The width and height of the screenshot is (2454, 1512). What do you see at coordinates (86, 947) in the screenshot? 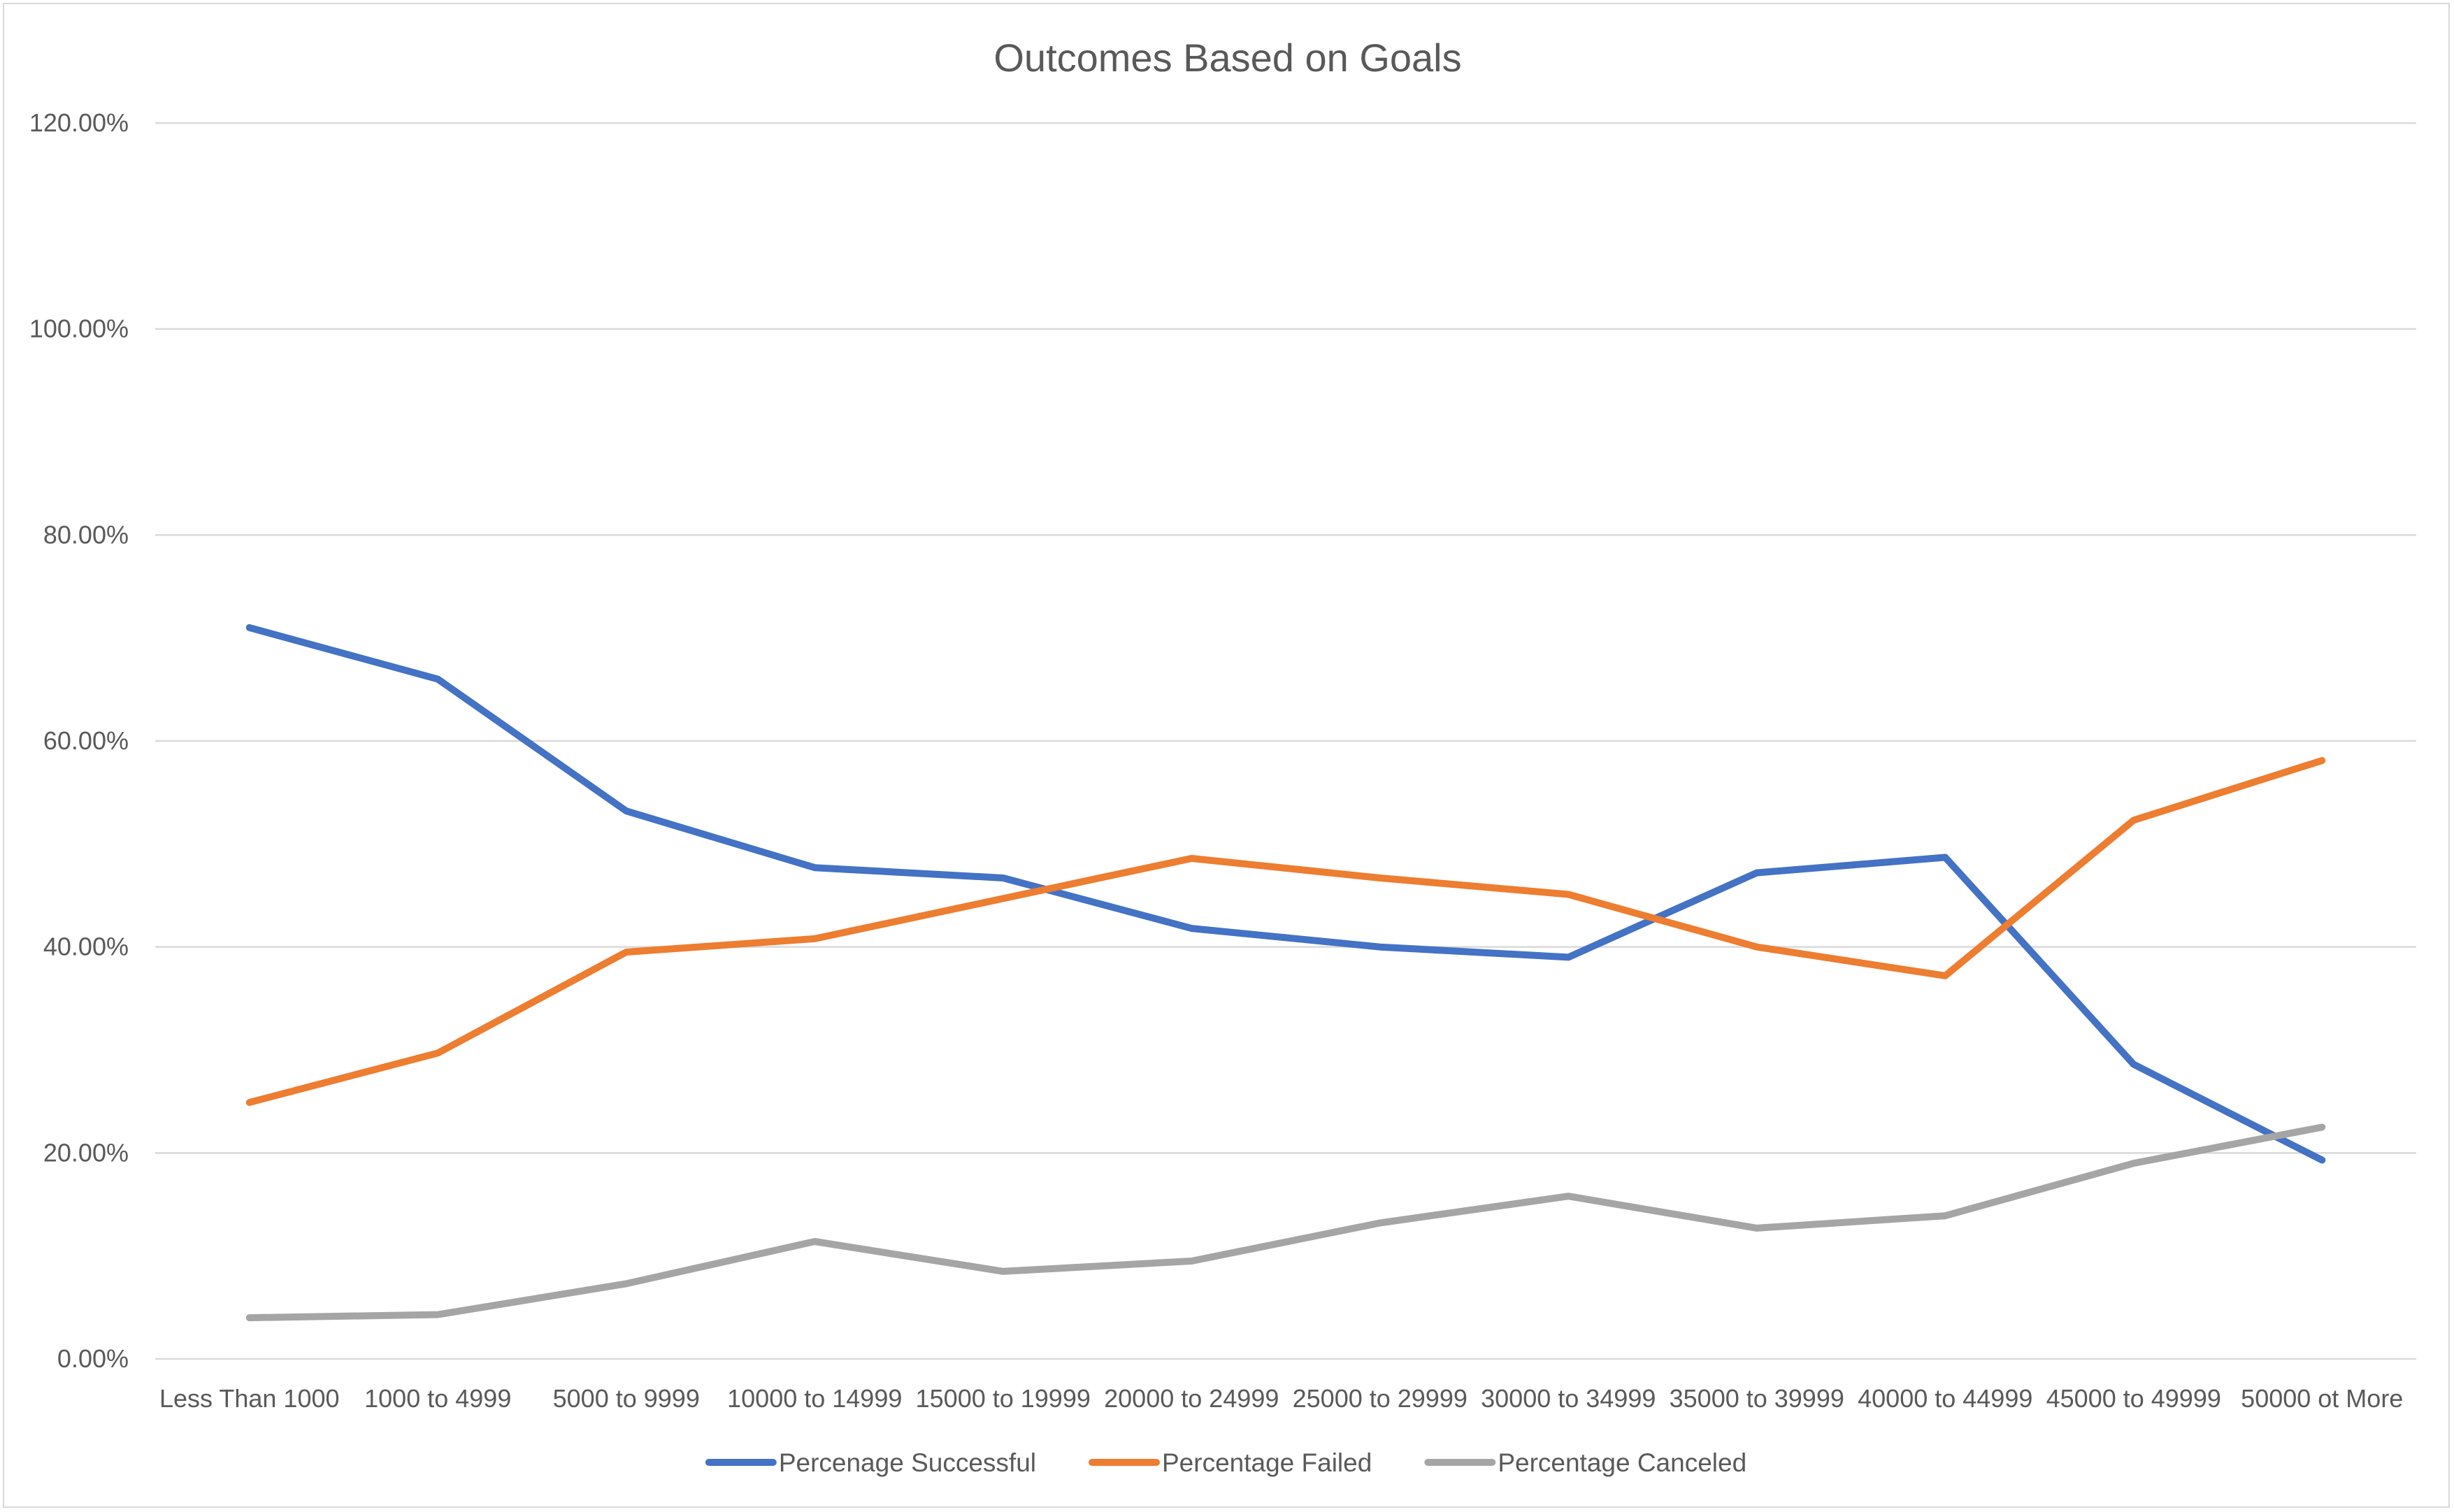
I see `y-tick-label: 40.00%` at bounding box center [86, 947].